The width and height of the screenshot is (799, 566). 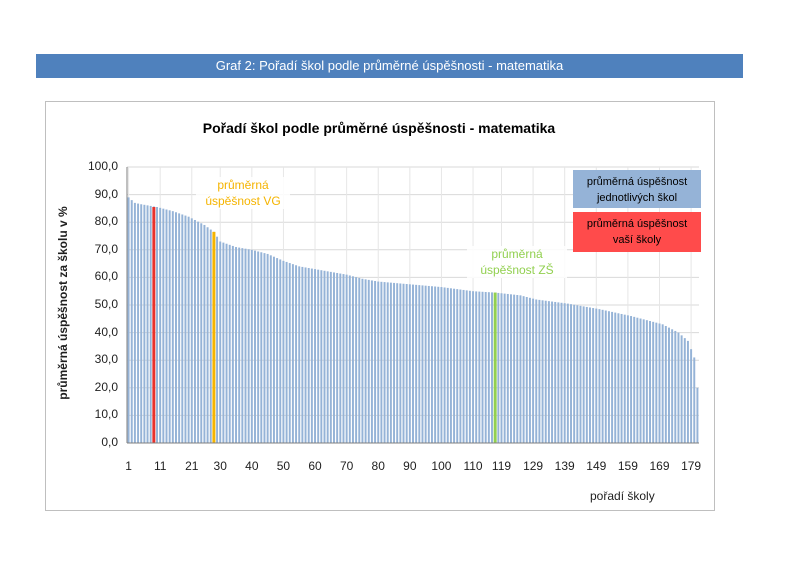 I want to click on x-axis-label: pořadí školy, so click(x=622, y=496).